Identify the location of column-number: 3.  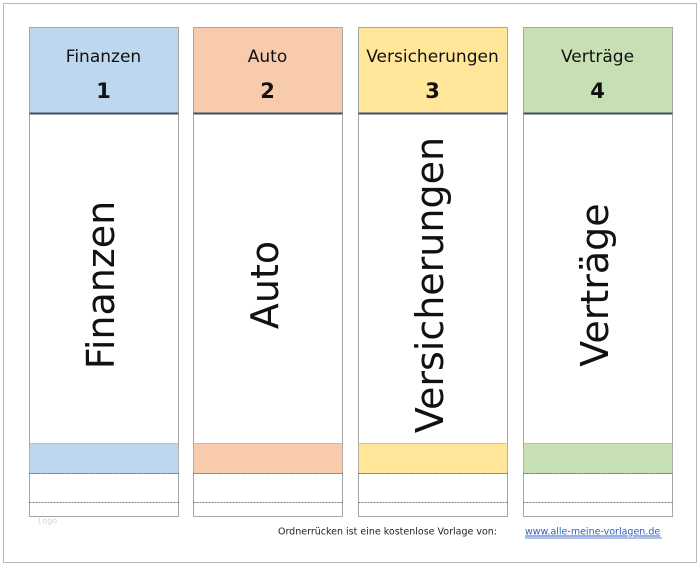
(432, 91).